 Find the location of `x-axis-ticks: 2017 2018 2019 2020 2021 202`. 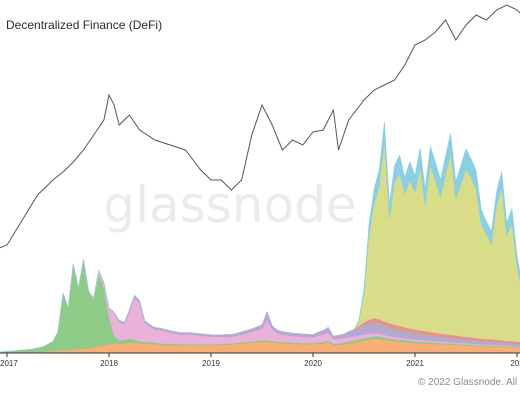

x-axis-ticks: 2017 2018 2019 2020 2021 202 is located at coordinates (260, 360).